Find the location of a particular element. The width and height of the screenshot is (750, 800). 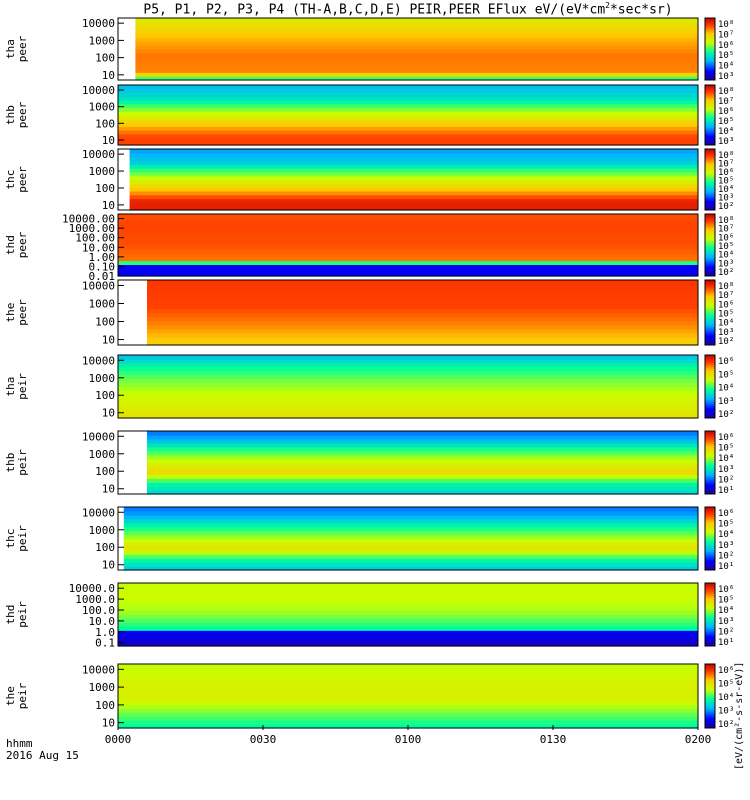

x-tick-label: 0100 is located at coordinates (408, 739).